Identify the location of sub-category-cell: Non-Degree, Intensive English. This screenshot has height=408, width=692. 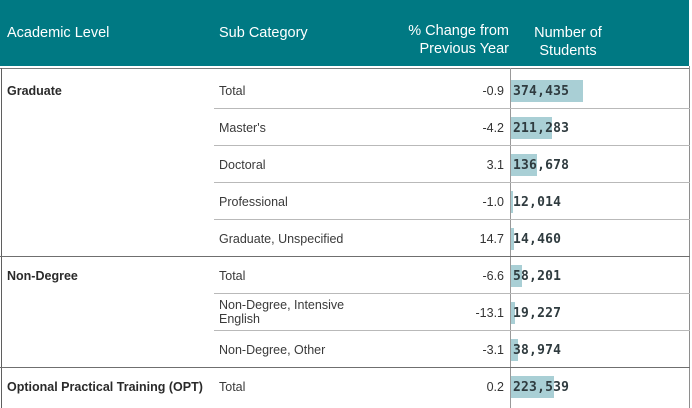
(282, 312).